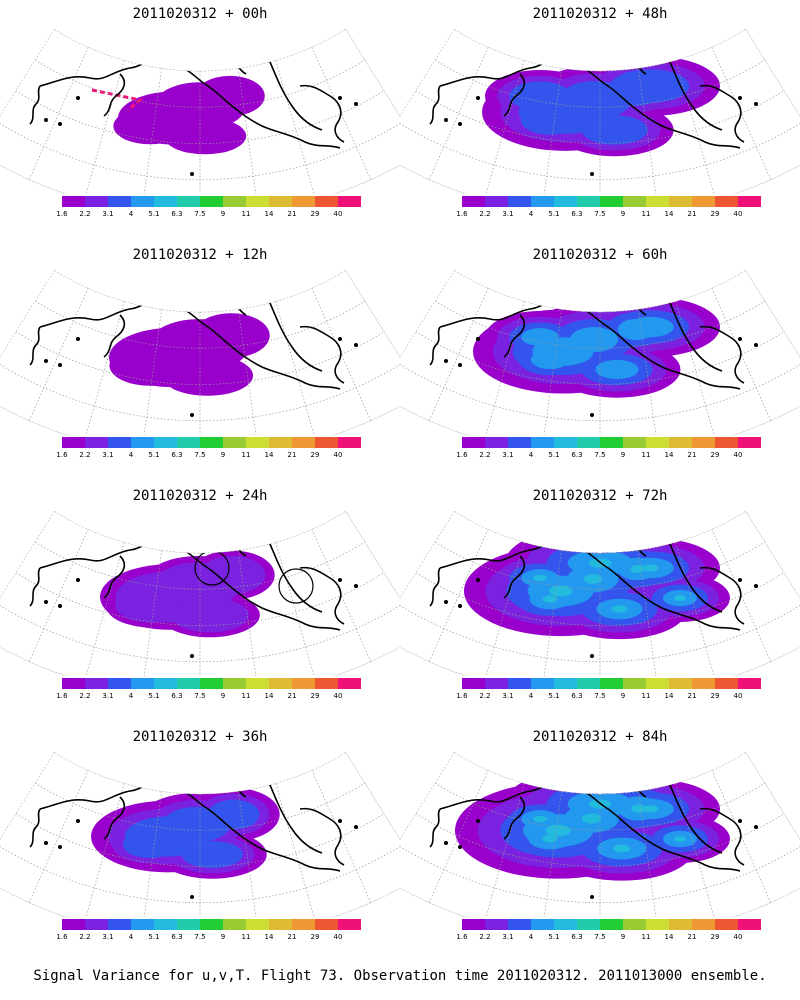 This screenshot has width=800, height=1000. I want to click on colorbar-label: 21, so click(692, 214).